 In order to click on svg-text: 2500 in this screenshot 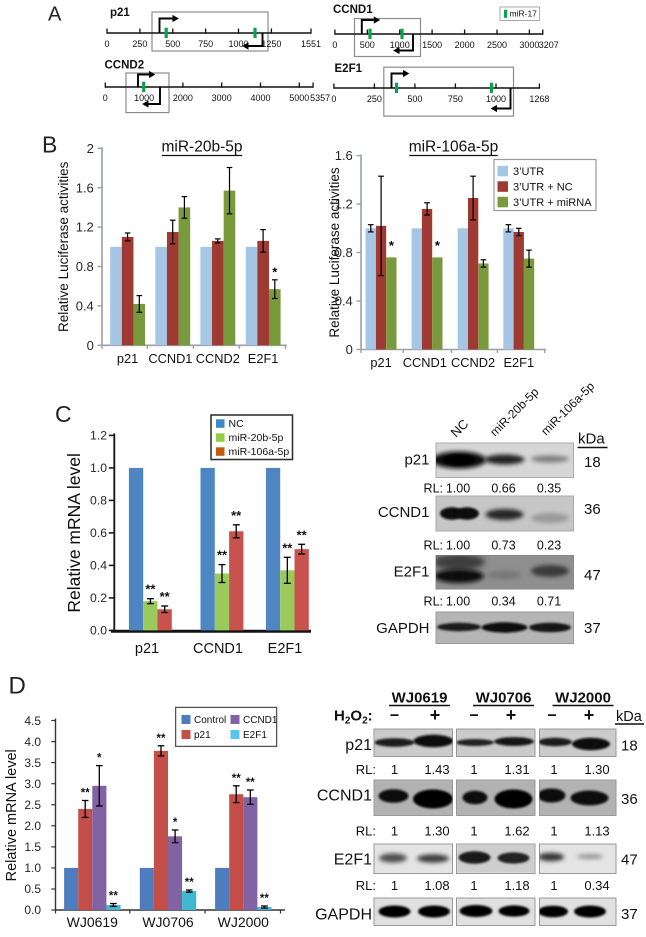, I will do `click(497, 45)`.